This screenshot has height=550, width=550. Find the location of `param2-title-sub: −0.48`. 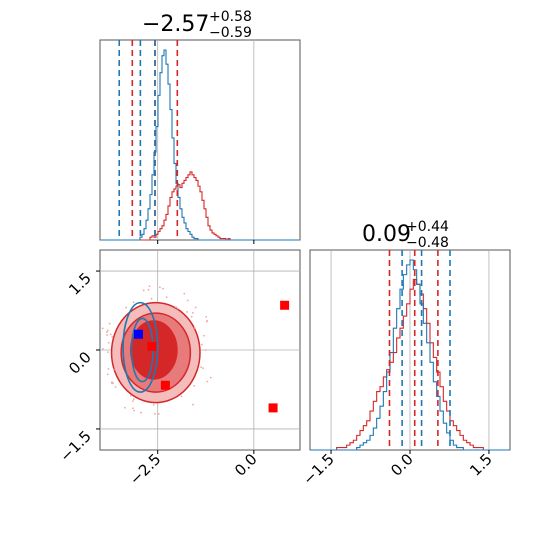

param2-title-sub: −0.48 is located at coordinates (427, 243).